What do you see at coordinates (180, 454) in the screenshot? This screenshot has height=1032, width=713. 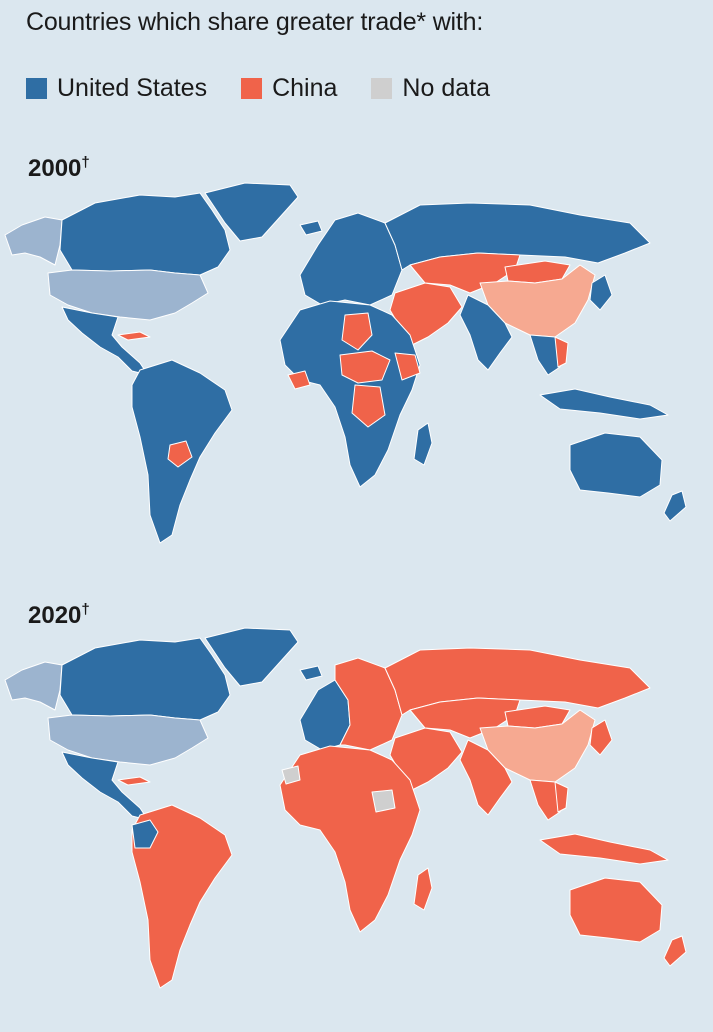 I see `region-paraguay` at bounding box center [180, 454].